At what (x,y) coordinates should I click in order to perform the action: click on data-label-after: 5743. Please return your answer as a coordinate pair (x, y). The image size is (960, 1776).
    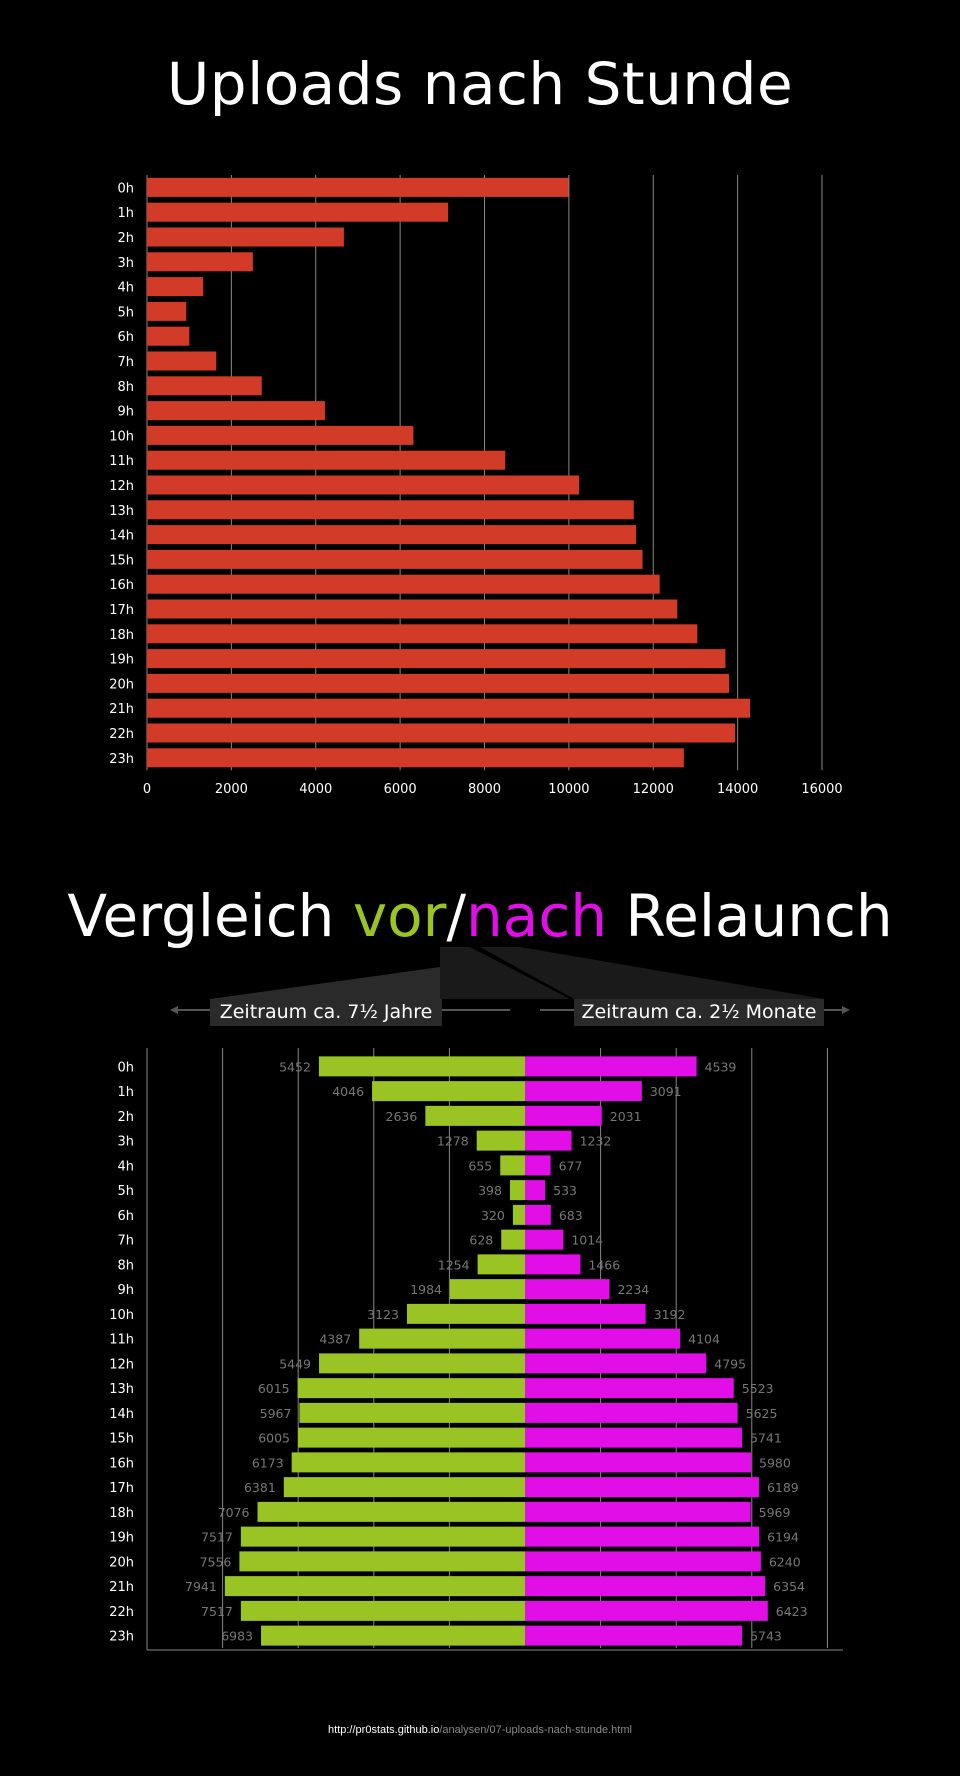
    Looking at the image, I should click on (766, 1636).